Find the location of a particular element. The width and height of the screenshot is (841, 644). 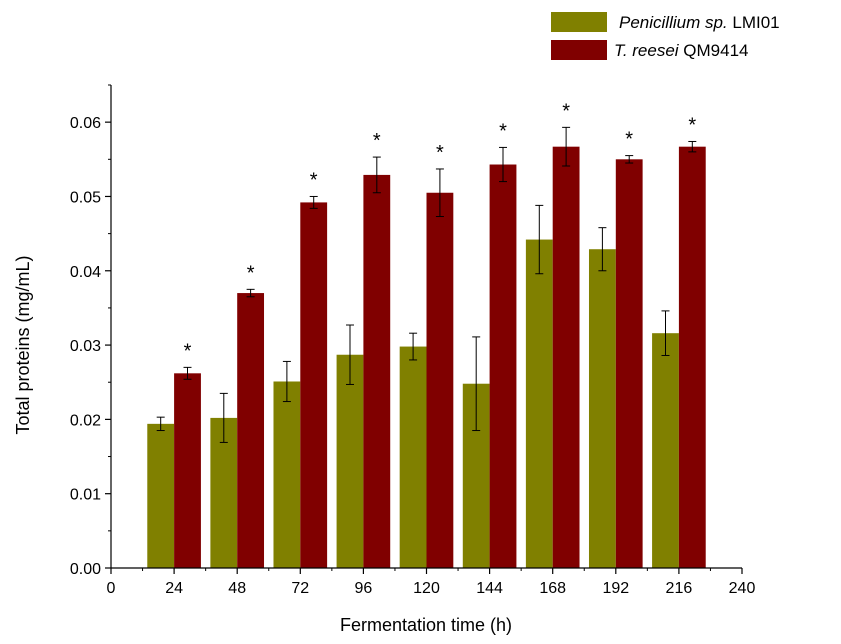

x-tick-label: 48 is located at coordinates (237, 588).